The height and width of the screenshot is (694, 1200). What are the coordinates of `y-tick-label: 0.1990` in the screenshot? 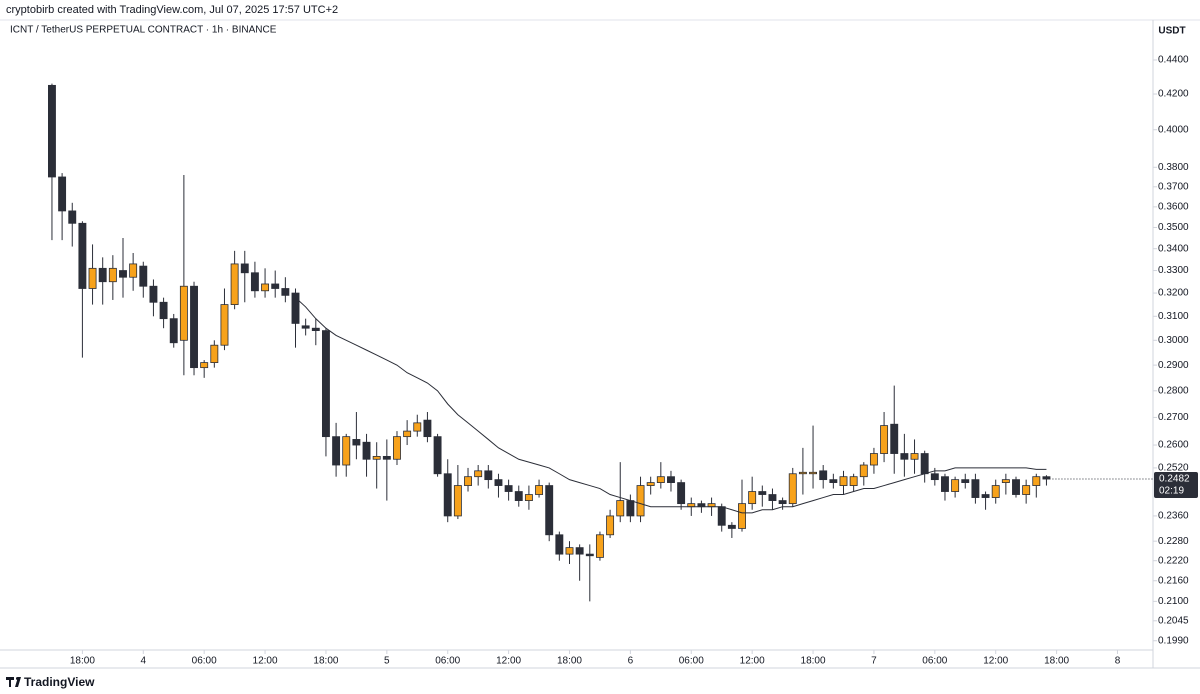 It's located at (1173, 640).